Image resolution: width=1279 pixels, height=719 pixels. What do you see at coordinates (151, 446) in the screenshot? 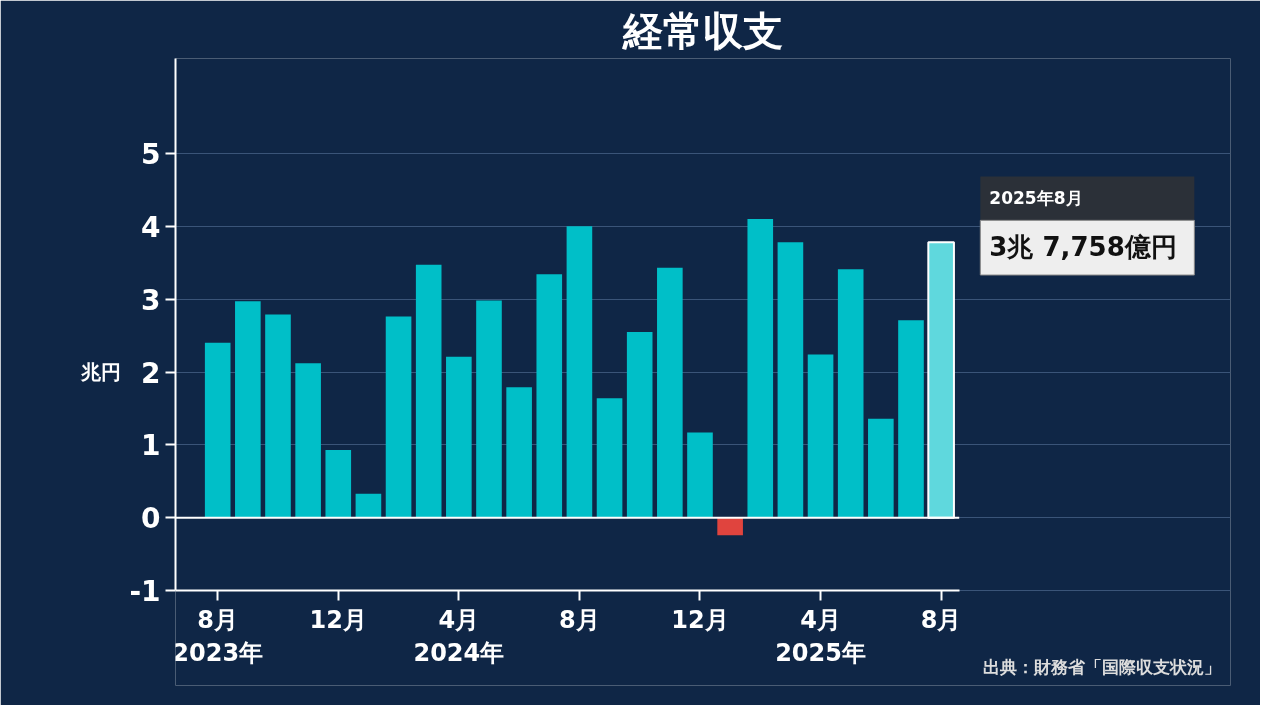
I see `y-tick-label: 1` at bounding box center [151, 446].